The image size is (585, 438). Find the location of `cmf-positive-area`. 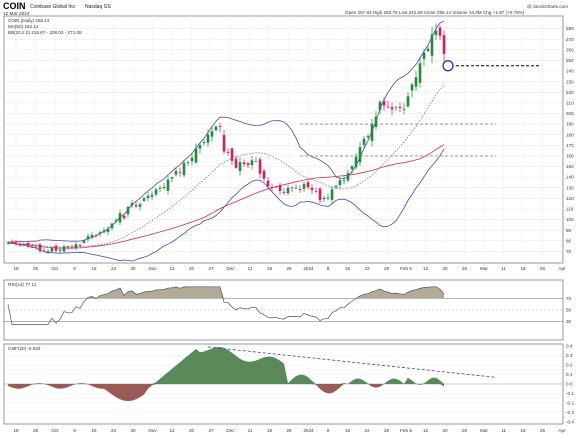

cmf-positive-area is located at coordinates (226, 365).